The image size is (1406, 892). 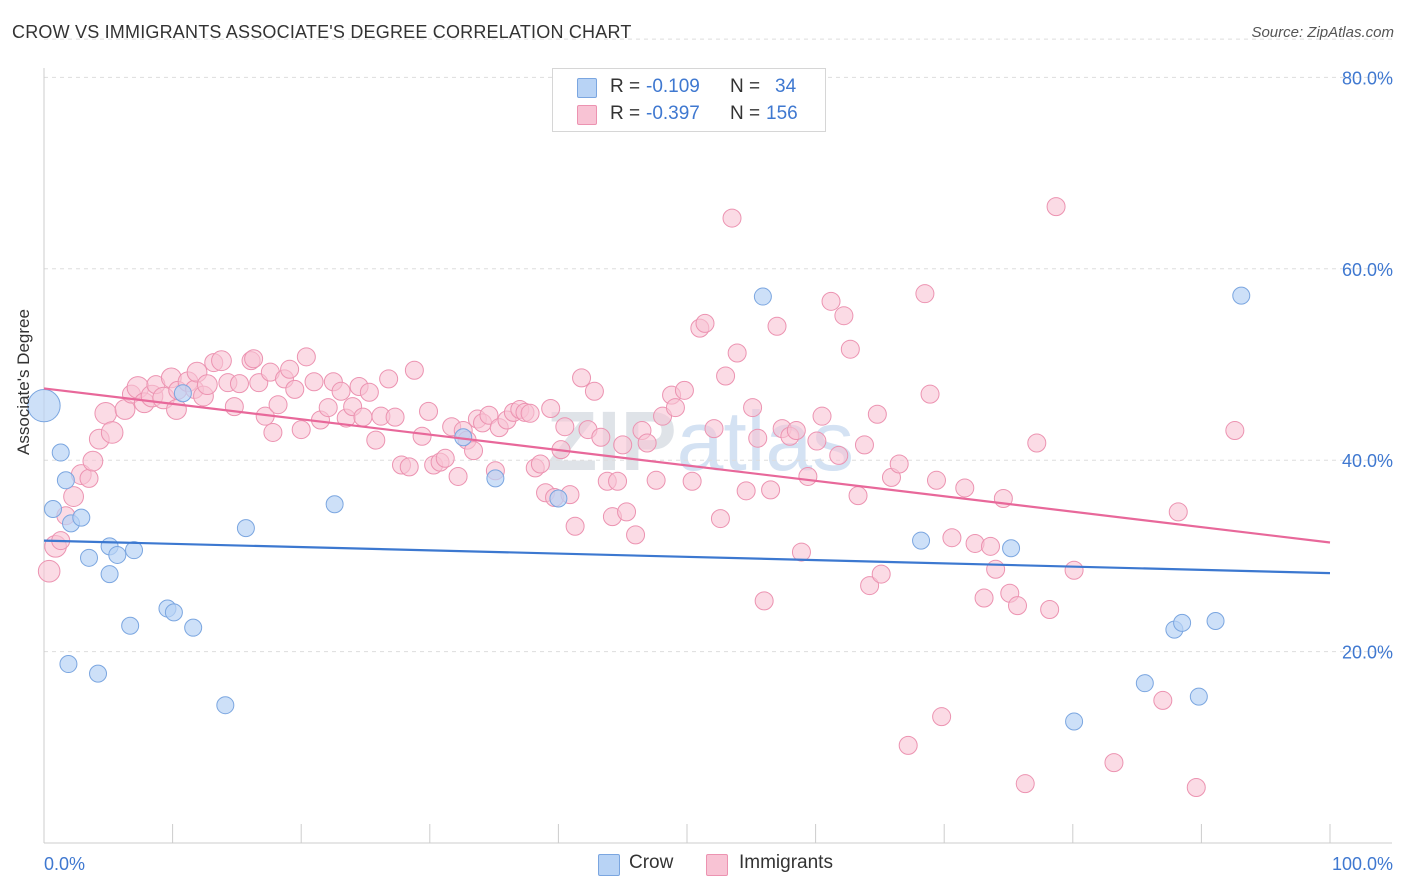 I want to click on immigrants-legend-swatch, so click(x=717, y=865).